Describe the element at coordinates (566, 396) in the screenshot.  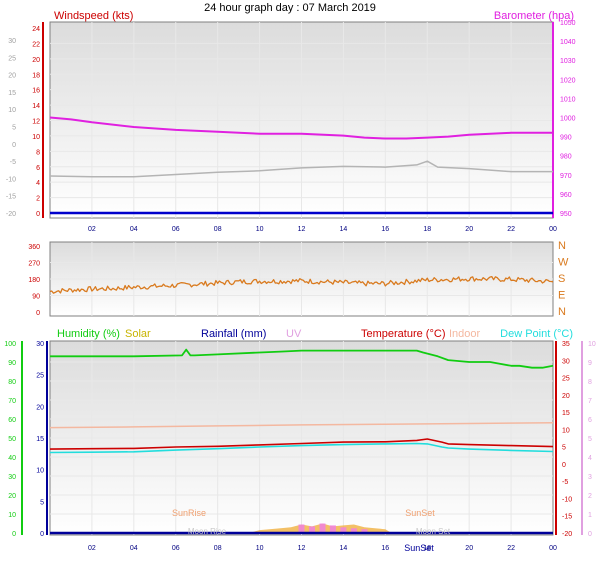
I see `temperature-tick: 20` at that location.